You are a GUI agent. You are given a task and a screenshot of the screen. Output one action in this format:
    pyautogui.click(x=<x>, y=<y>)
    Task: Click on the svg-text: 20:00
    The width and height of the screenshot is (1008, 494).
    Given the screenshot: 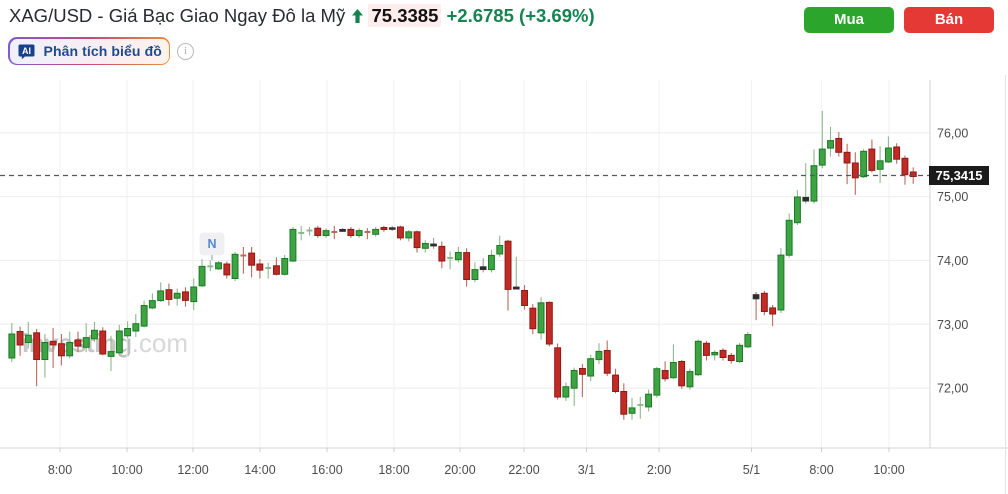 What is the action you would take?
    pyautogui.click(x=459, y=470)
    